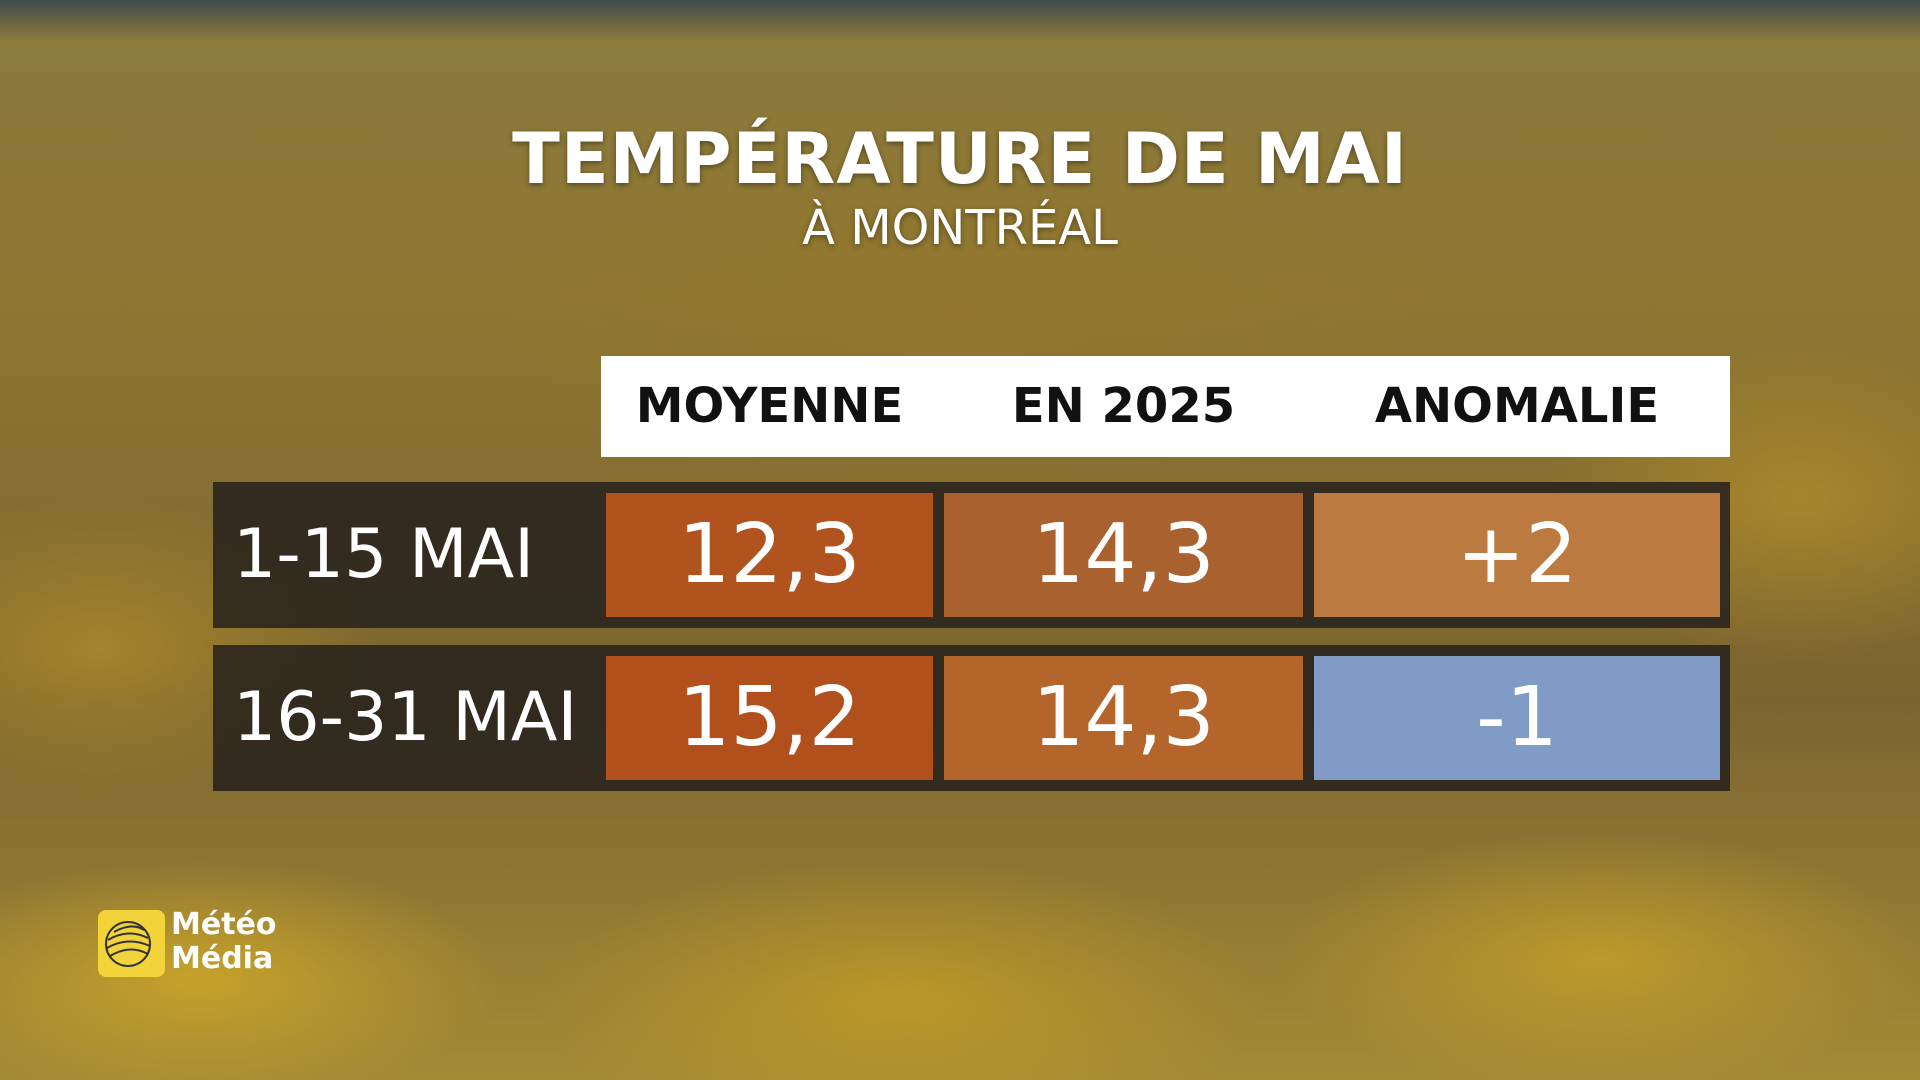 This screenshot has width=1920, height=1080. I want to click on value-cell: 15,2, so click(769, 718).